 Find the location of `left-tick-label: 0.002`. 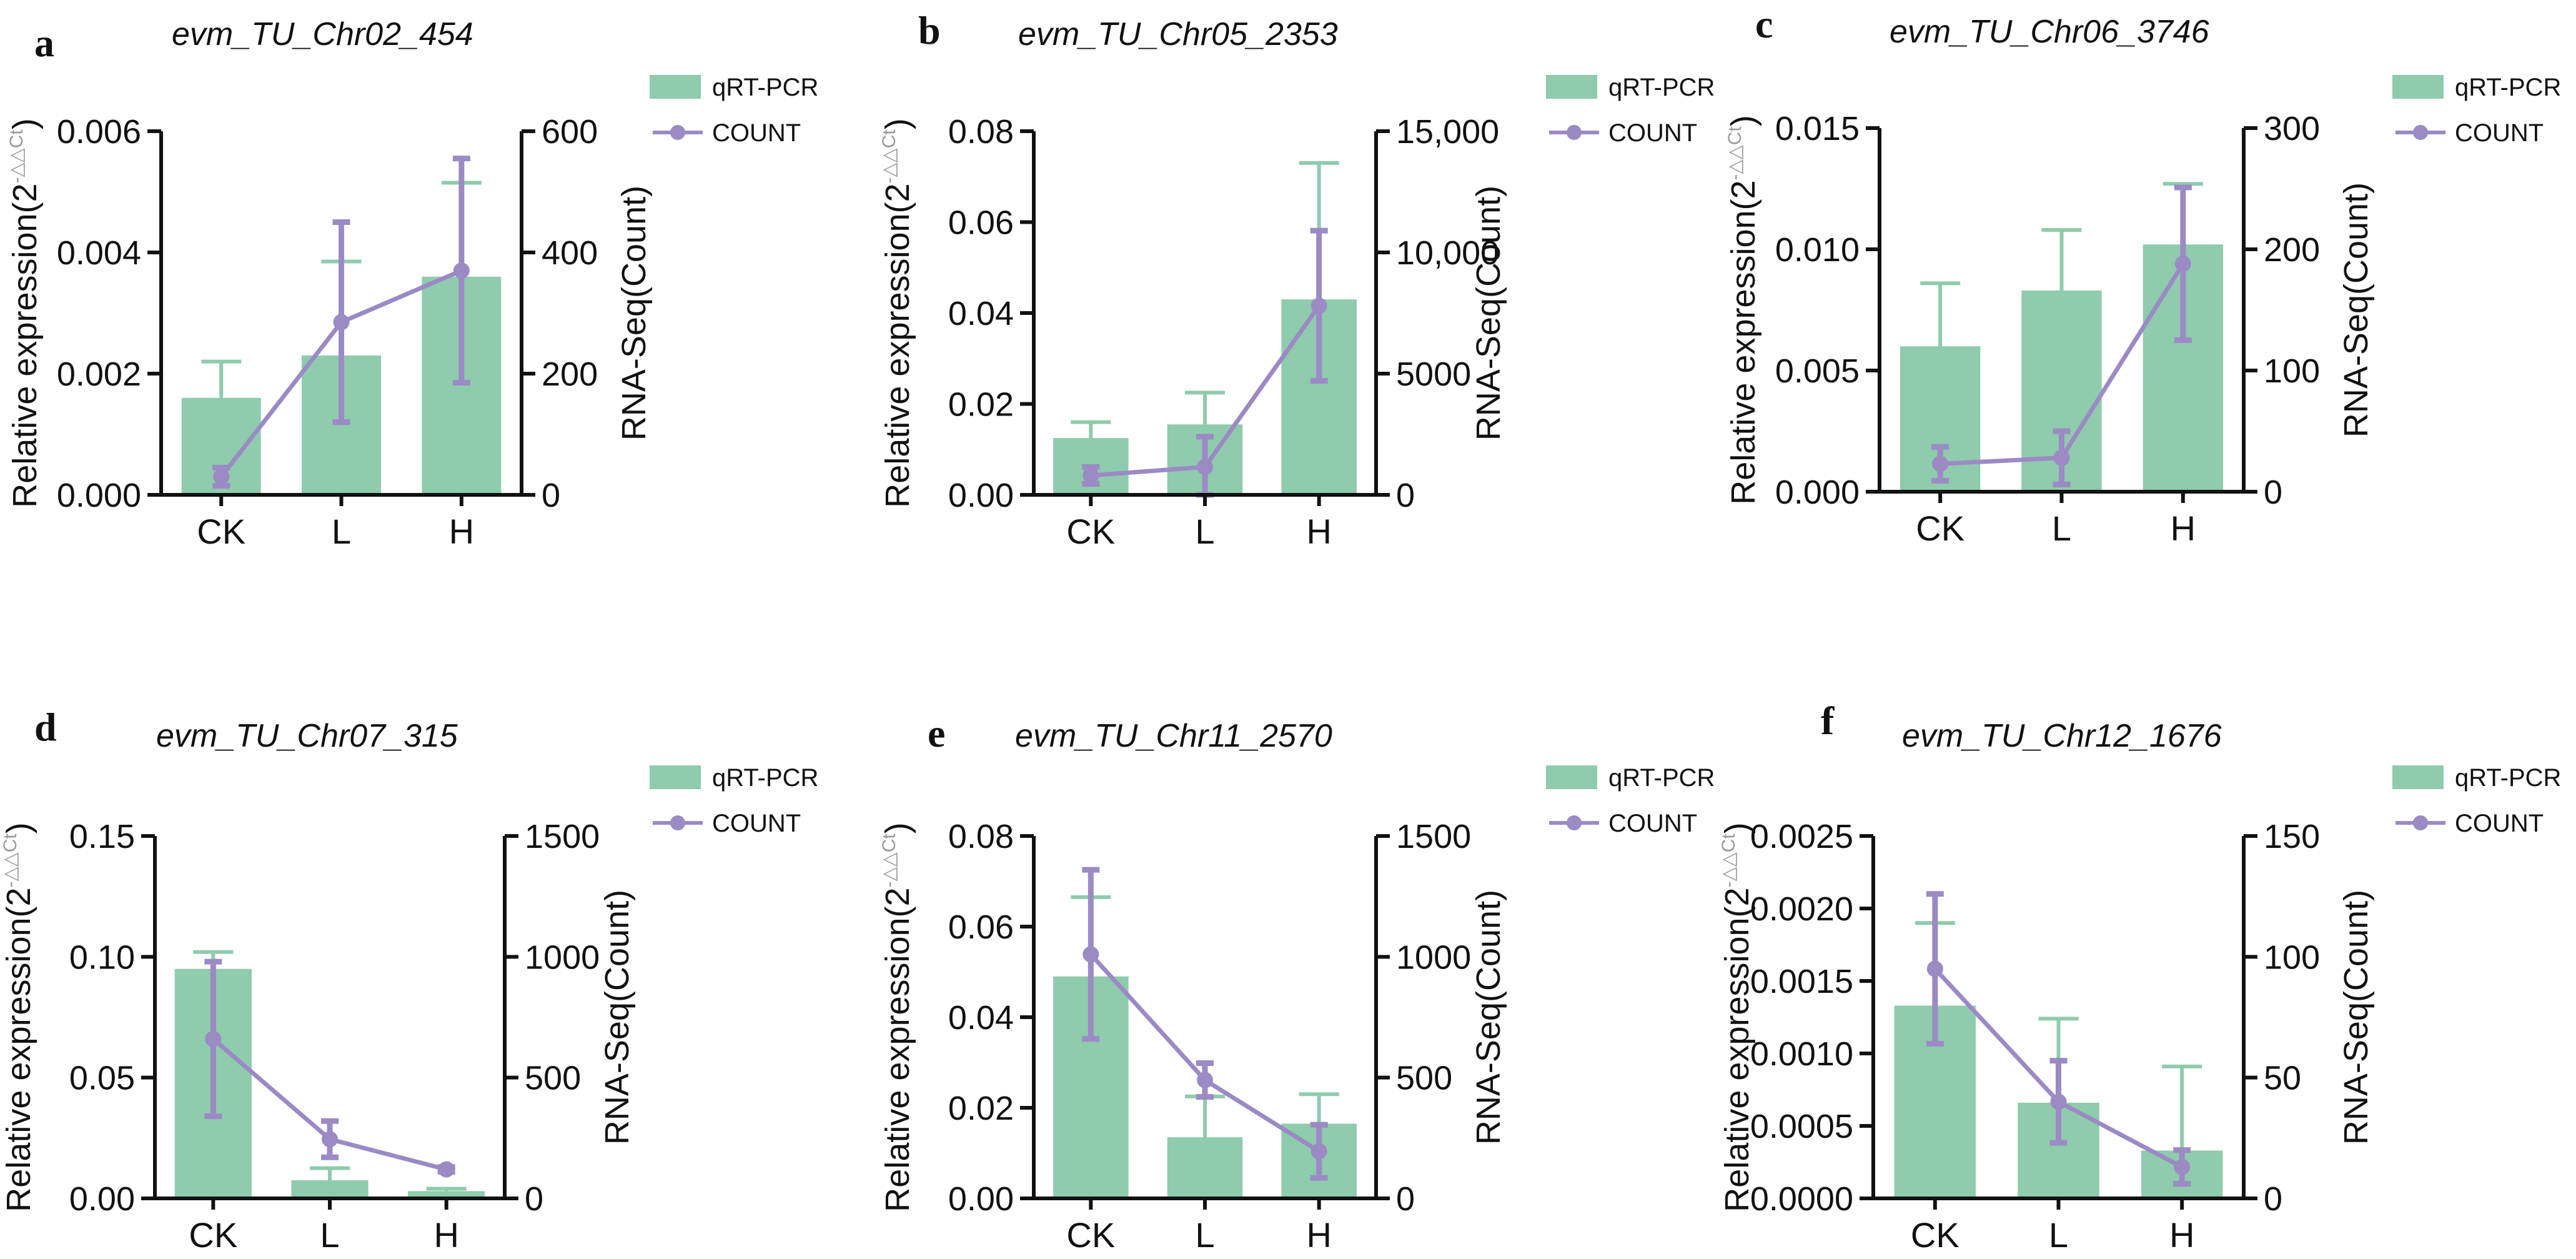

left-tick-label: 0.002 is located at coordinates (99, 374).